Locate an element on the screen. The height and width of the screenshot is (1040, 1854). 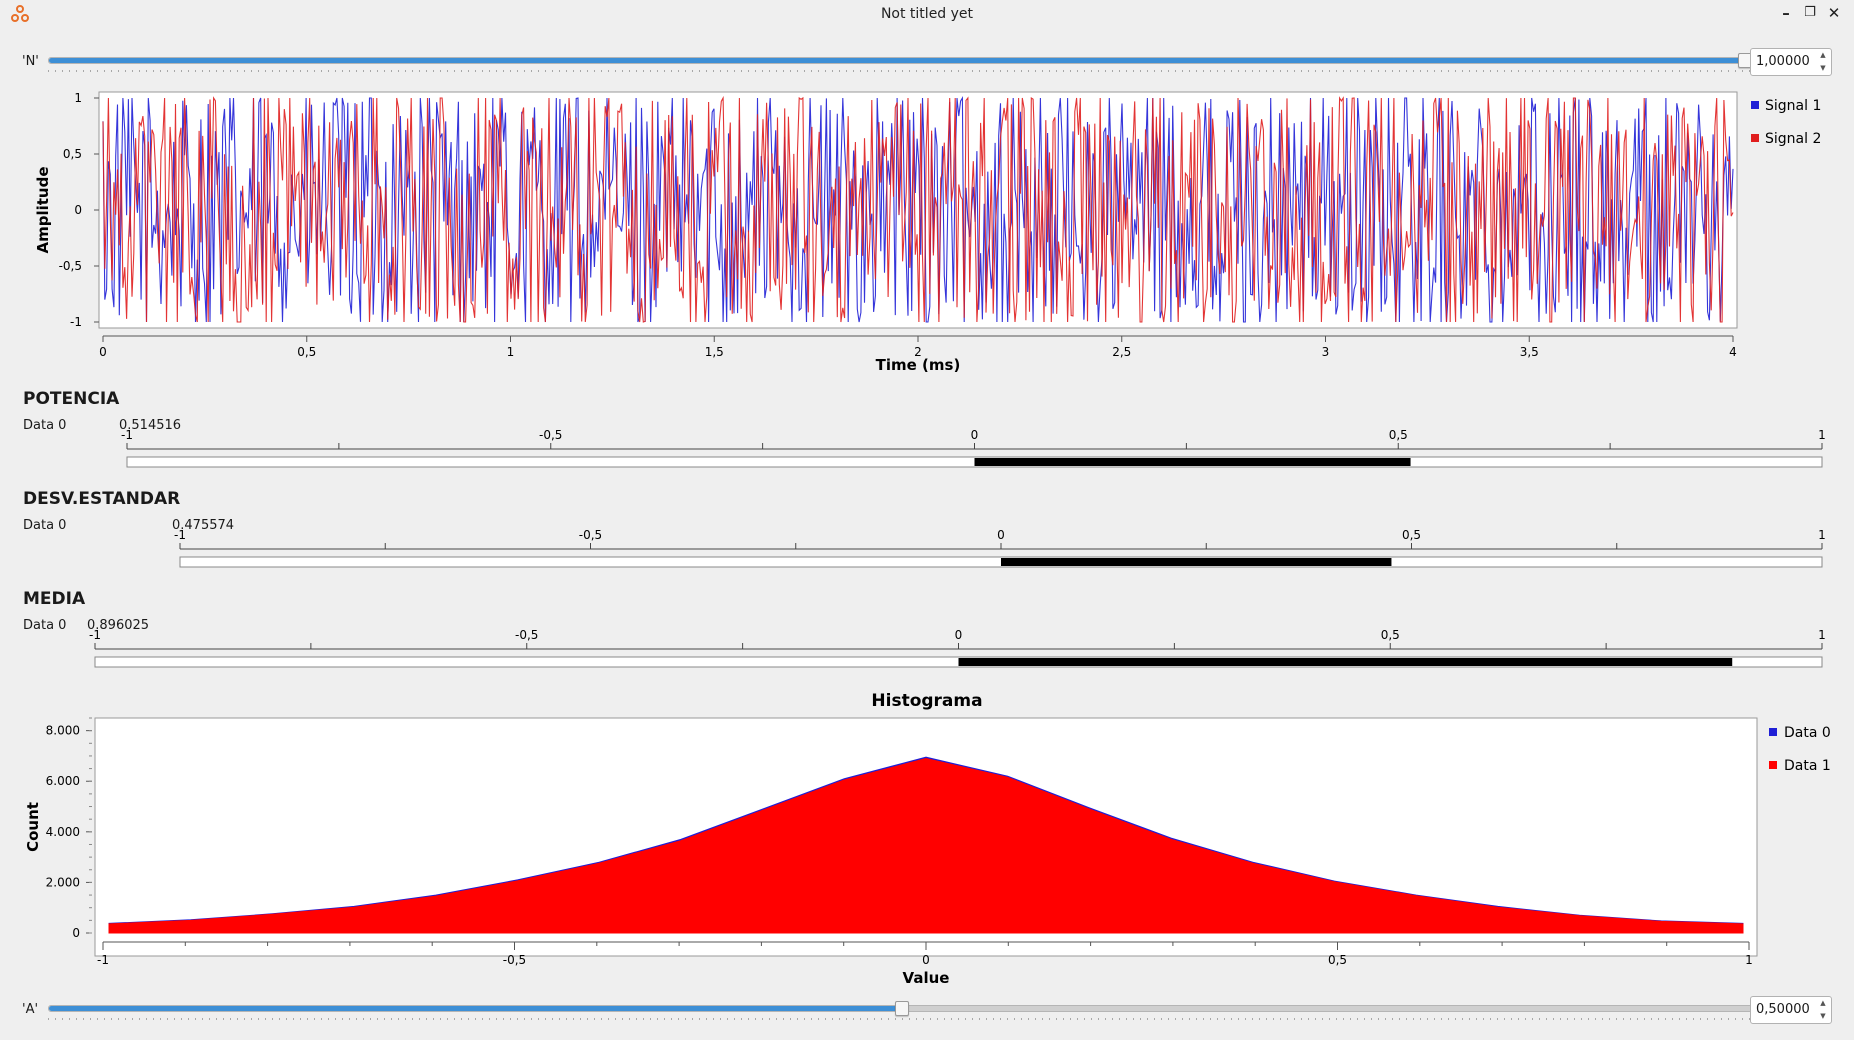
legend-signal-2: Signal 2 is located at coordinates (1793, 139).